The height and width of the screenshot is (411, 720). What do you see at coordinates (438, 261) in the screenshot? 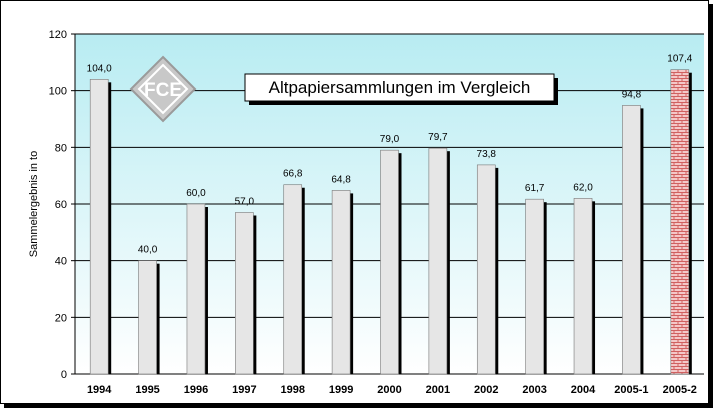
I see `bar-2001` at bounding box center [438, 261].